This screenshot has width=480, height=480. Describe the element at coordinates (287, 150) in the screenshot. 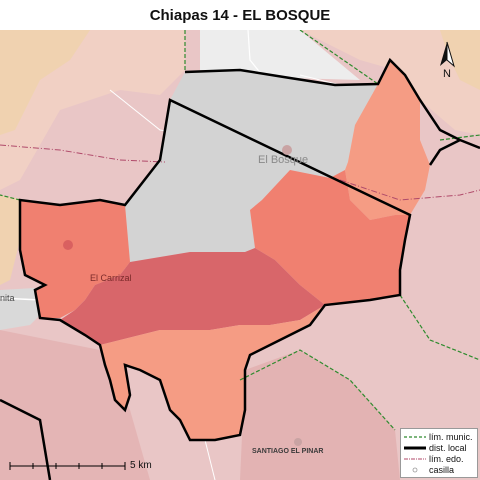

I see `settlement-el-bosque` at that location.